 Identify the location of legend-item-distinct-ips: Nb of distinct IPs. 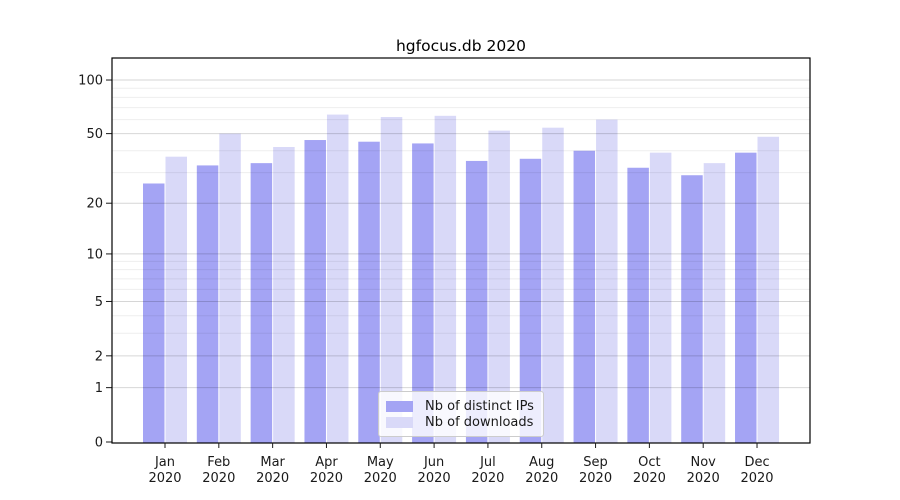
(461, 406).